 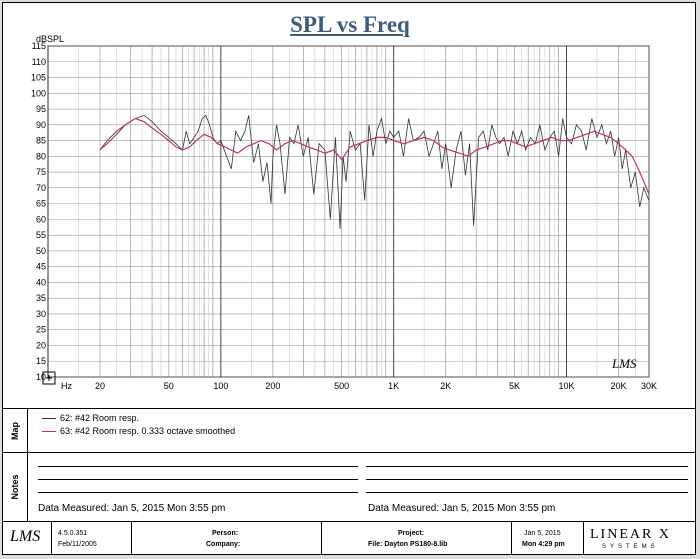 What do you see at coordinates (41, 188) in the screenshot?
I see `y-tick-label: 70` at bounding box center [41, 188].